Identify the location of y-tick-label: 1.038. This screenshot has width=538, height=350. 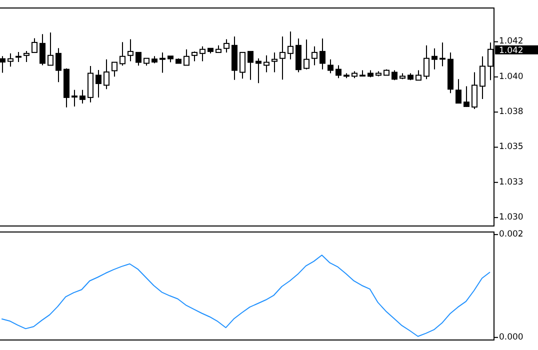
(511, 112).